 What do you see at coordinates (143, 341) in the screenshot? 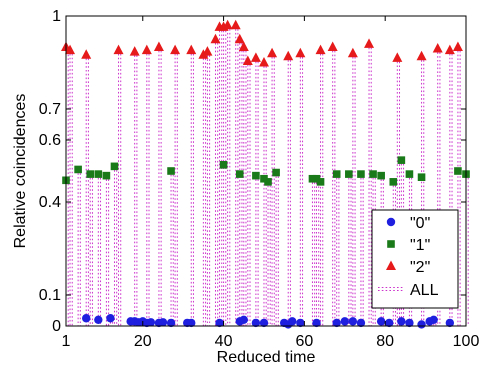
I see `x-tick-label: 20` at bounding box center [143, 341].